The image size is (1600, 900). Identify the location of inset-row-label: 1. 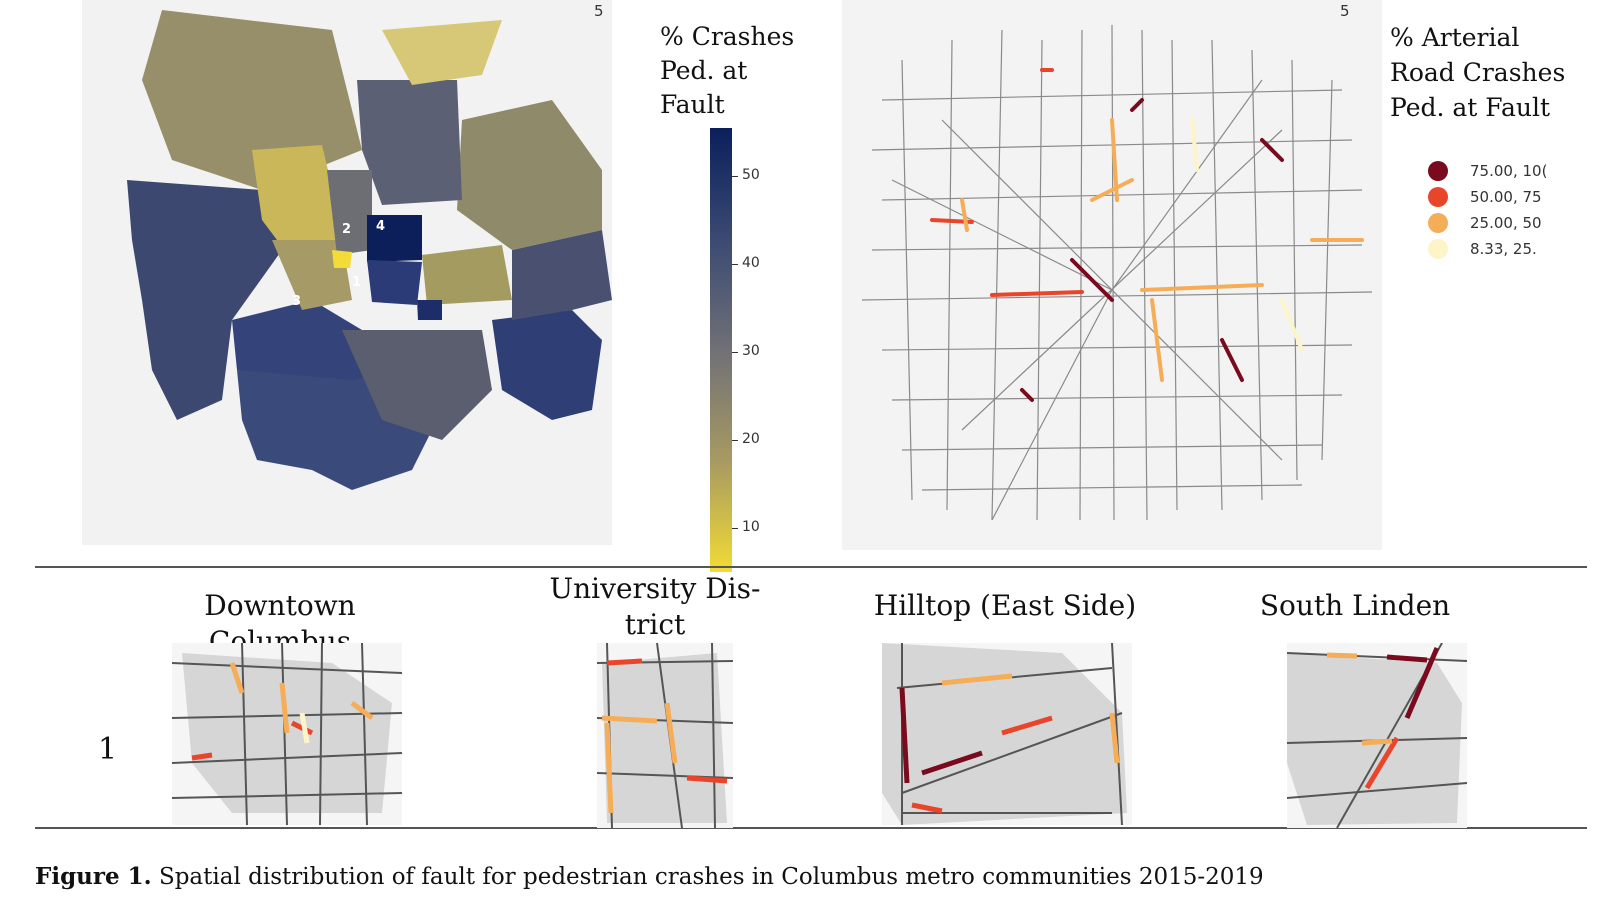
(108, 749).